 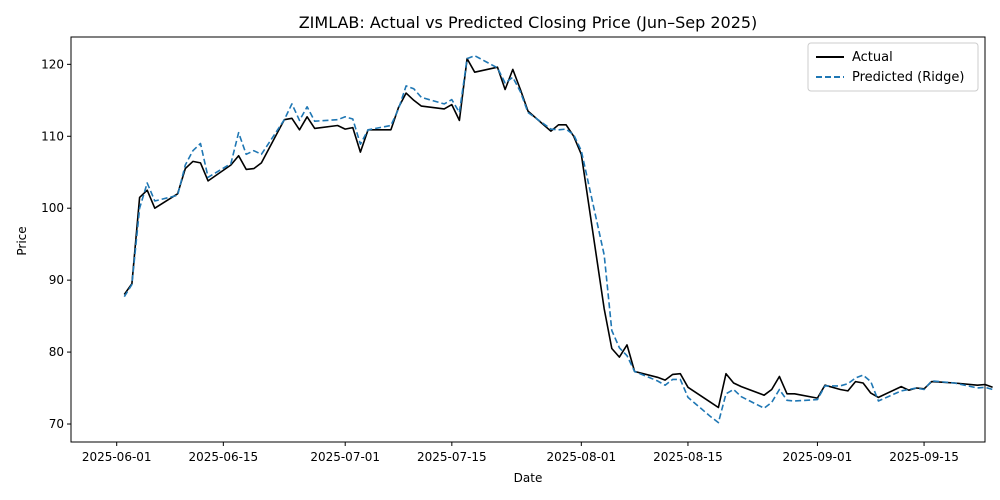 I want to click on x-tick-label: 2025-08-01, so click(x=581, y=457).